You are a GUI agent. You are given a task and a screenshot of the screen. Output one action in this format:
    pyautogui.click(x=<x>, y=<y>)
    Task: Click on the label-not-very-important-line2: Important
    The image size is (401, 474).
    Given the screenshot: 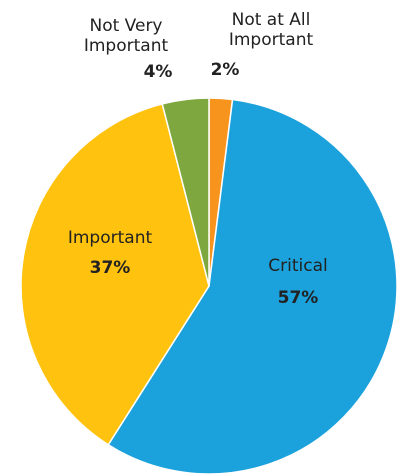 What is the action you would take?
    pyautogui.click(x=126, y=46)
    